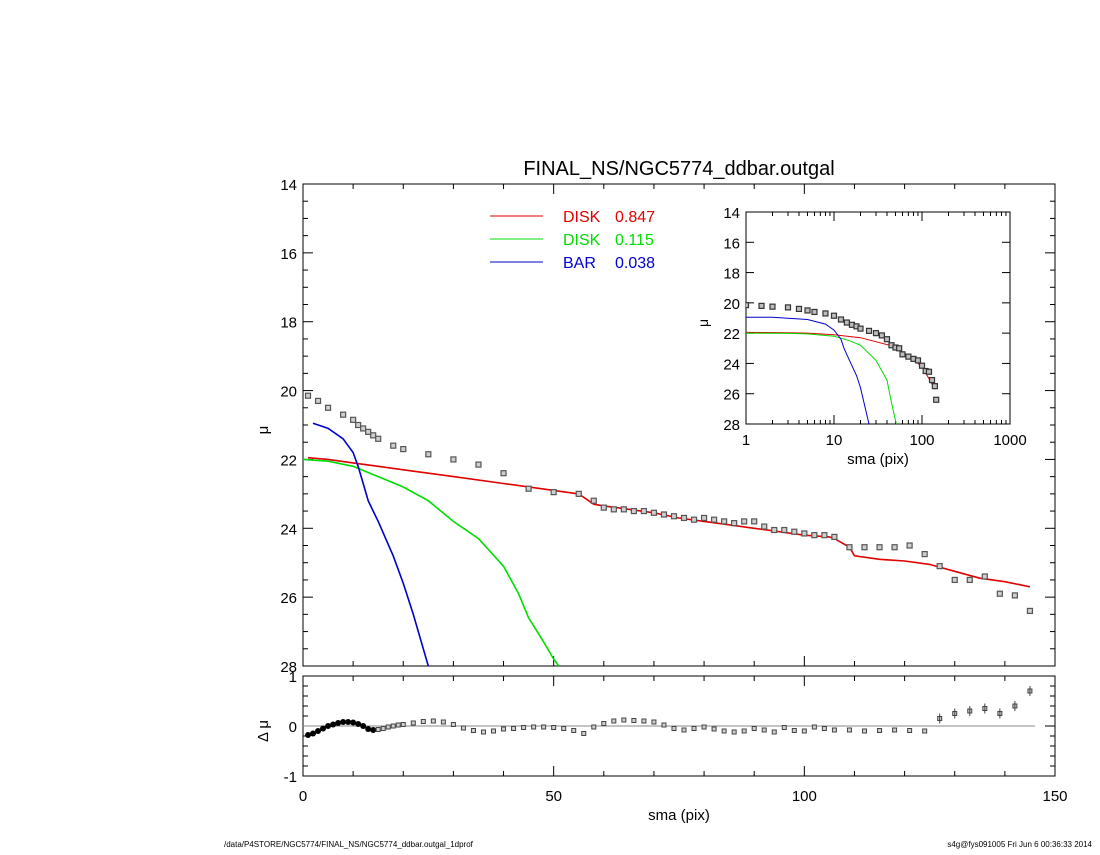  What do you see at coordinates (288, 185) in the screenshot?
I see `main-ytick-label: 14` at bounding box center [288, 185].